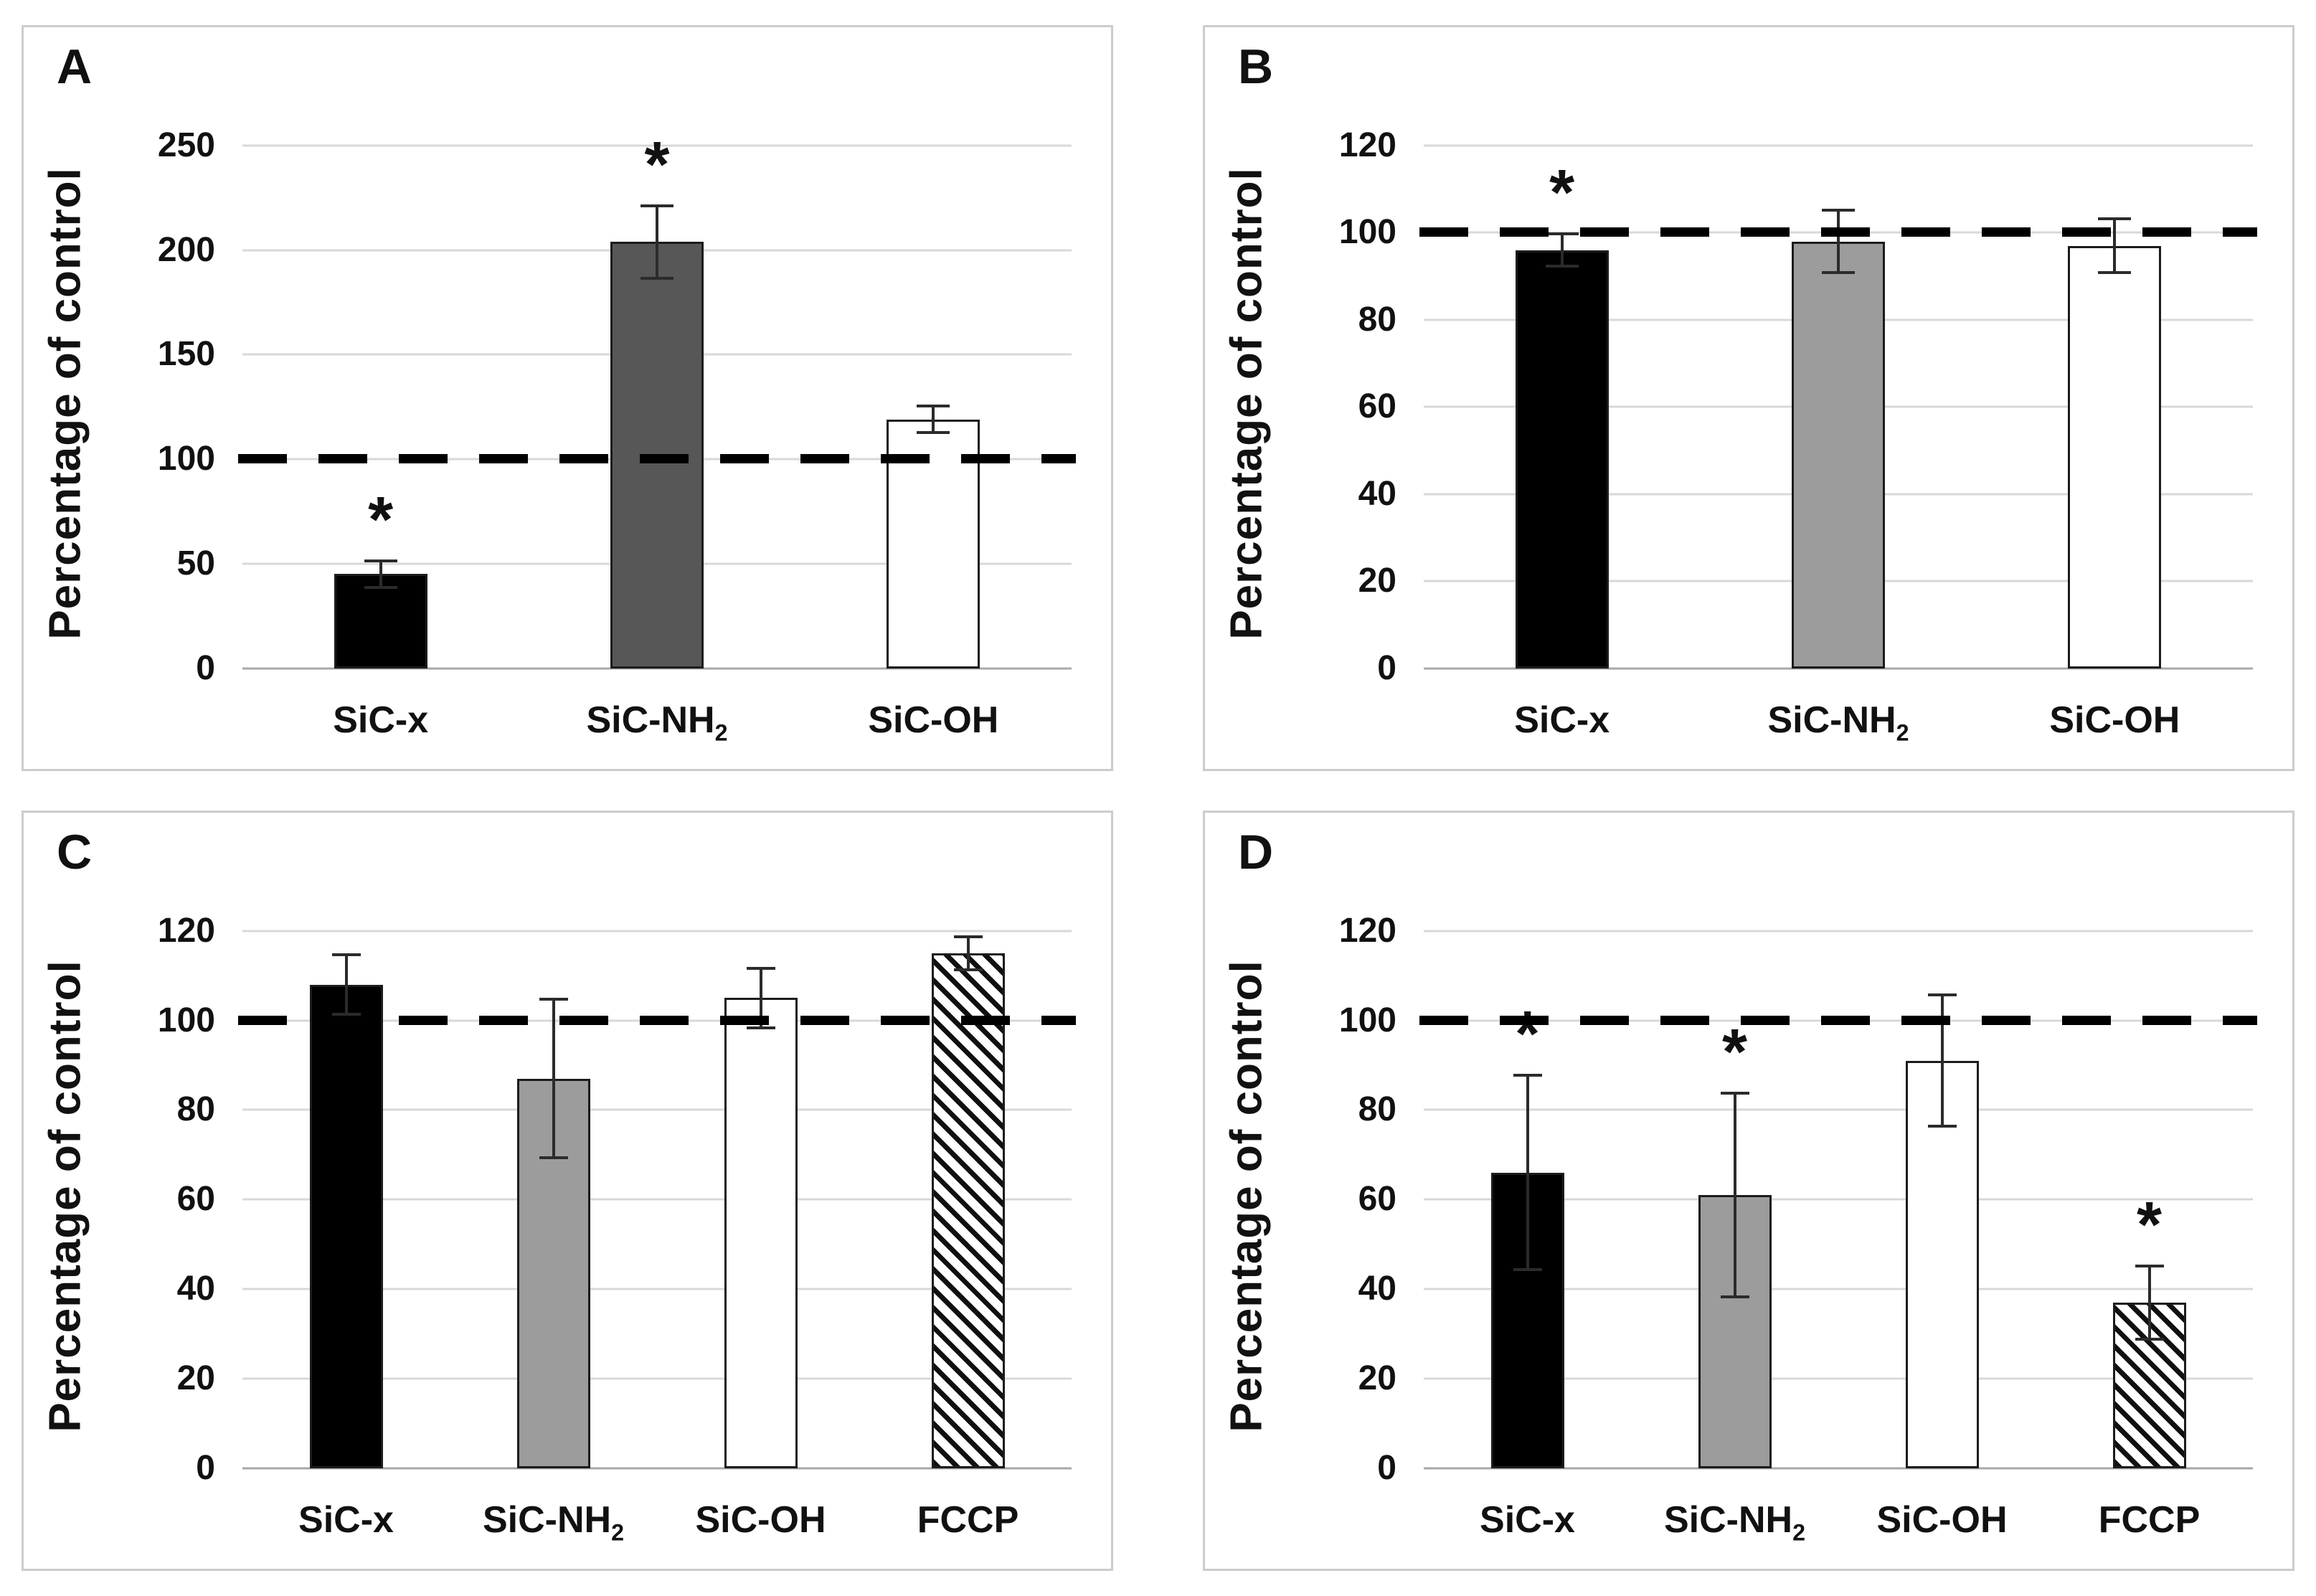 The width and height of the screenshot is (2316, 1596). What do you see at coordinates (2149, 1302) in the screenshot?
I see `error-bar-fccp` at bounding box center [2149, 1302].